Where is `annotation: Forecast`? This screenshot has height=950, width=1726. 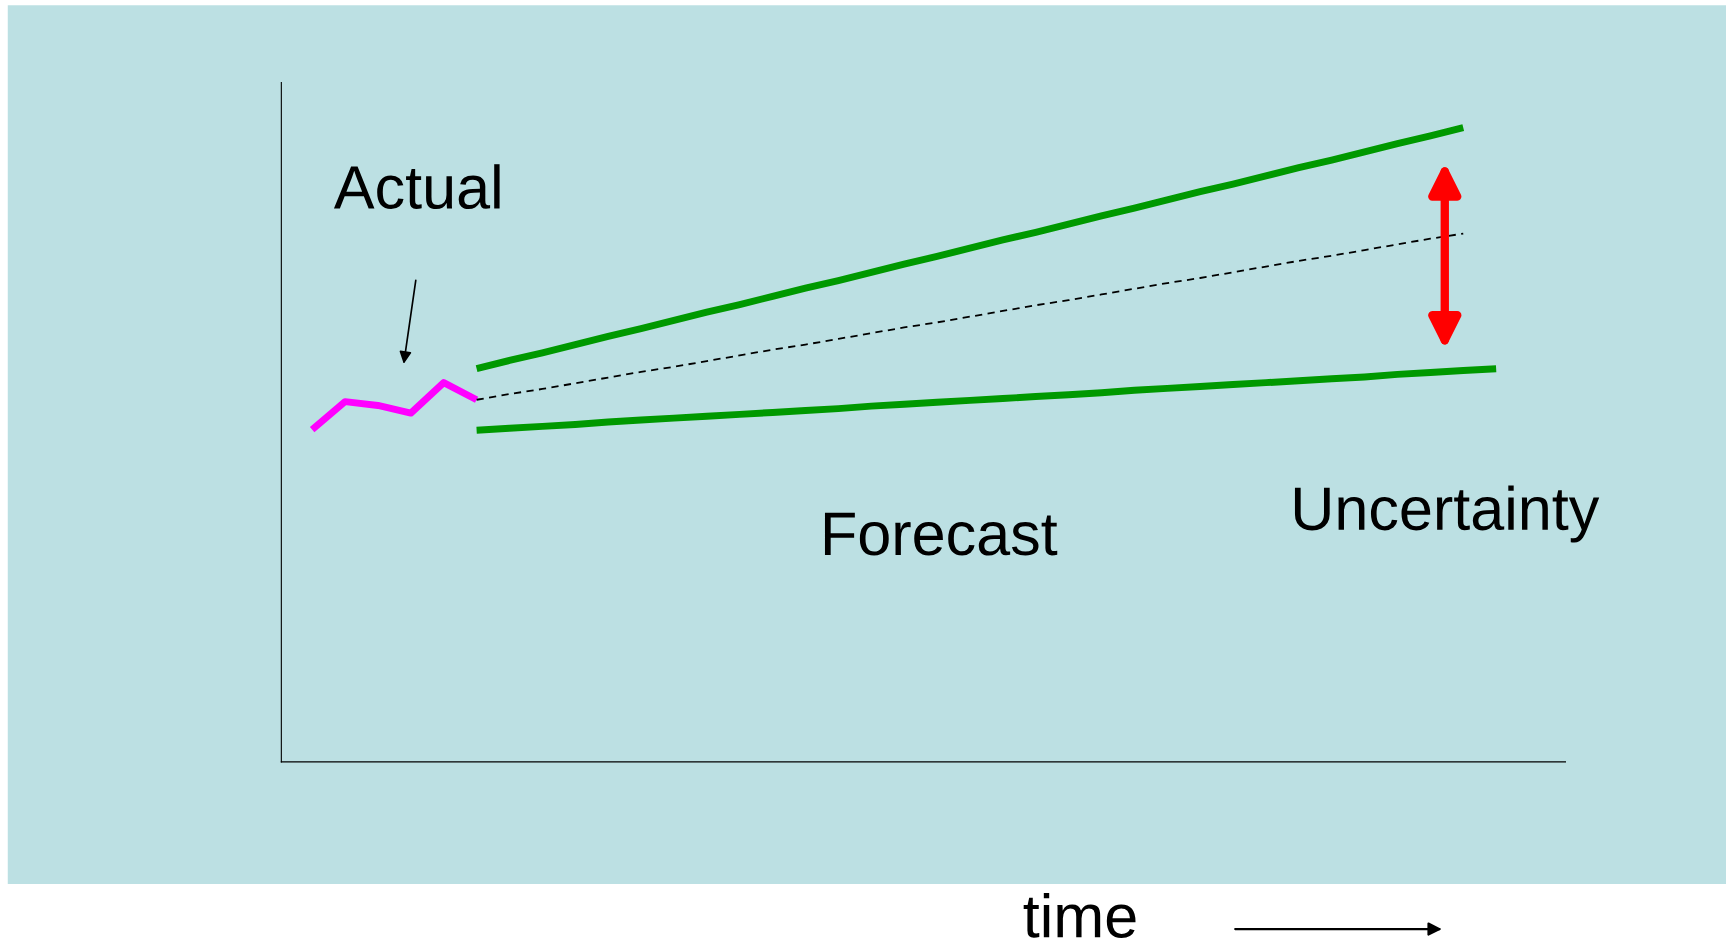
annotation: Forecast is located at coordinates (941, 534).